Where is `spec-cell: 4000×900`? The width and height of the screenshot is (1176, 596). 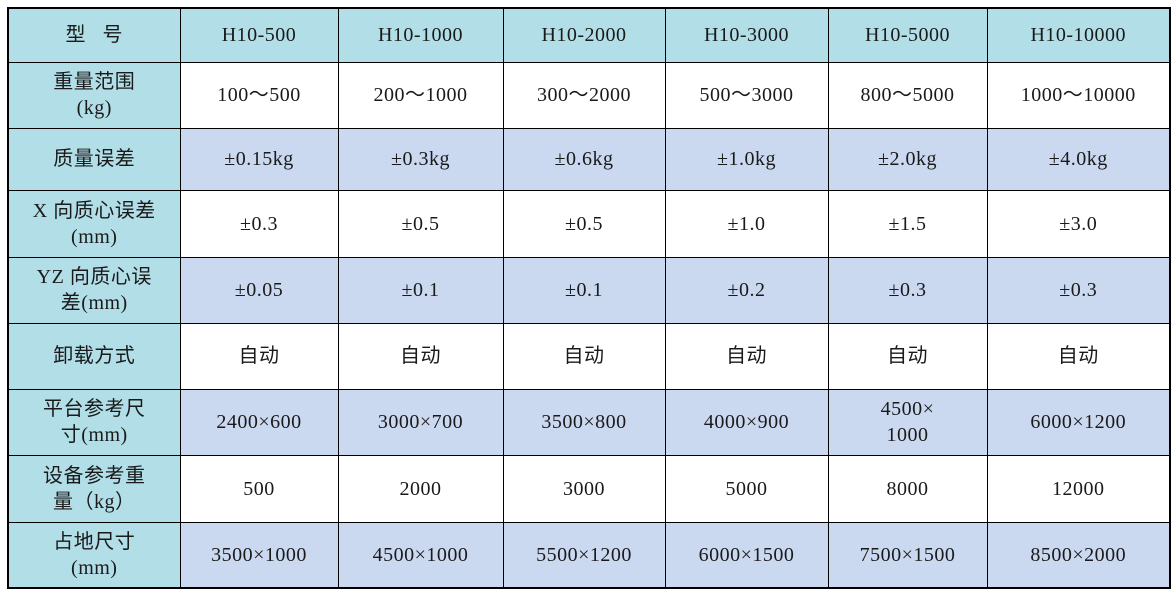
spec-cell: 4000×900 is located at coordinates (746, 422).